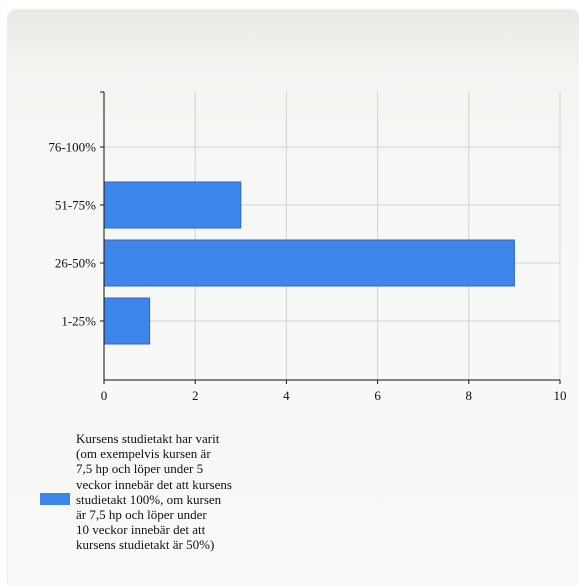  I want to click on legend-line: veckor innebär det att kursens, so click(154, 484).